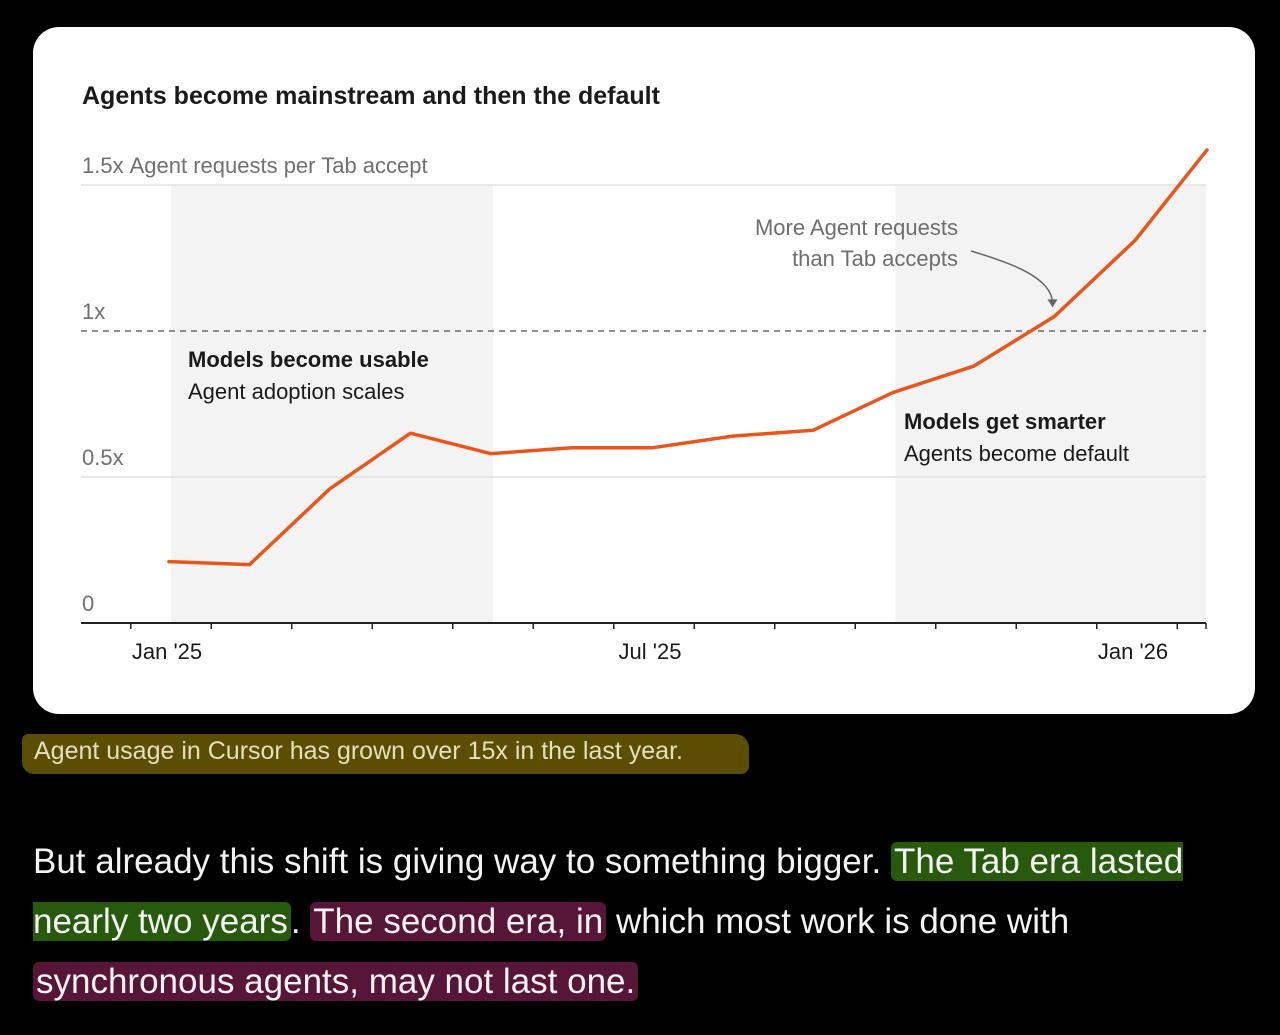 This screenshot has height=1035, width=1280. Describe the element at coordinates (1016, 453) in the screenshot. I see `region-text-2: Agents become default` at that location.